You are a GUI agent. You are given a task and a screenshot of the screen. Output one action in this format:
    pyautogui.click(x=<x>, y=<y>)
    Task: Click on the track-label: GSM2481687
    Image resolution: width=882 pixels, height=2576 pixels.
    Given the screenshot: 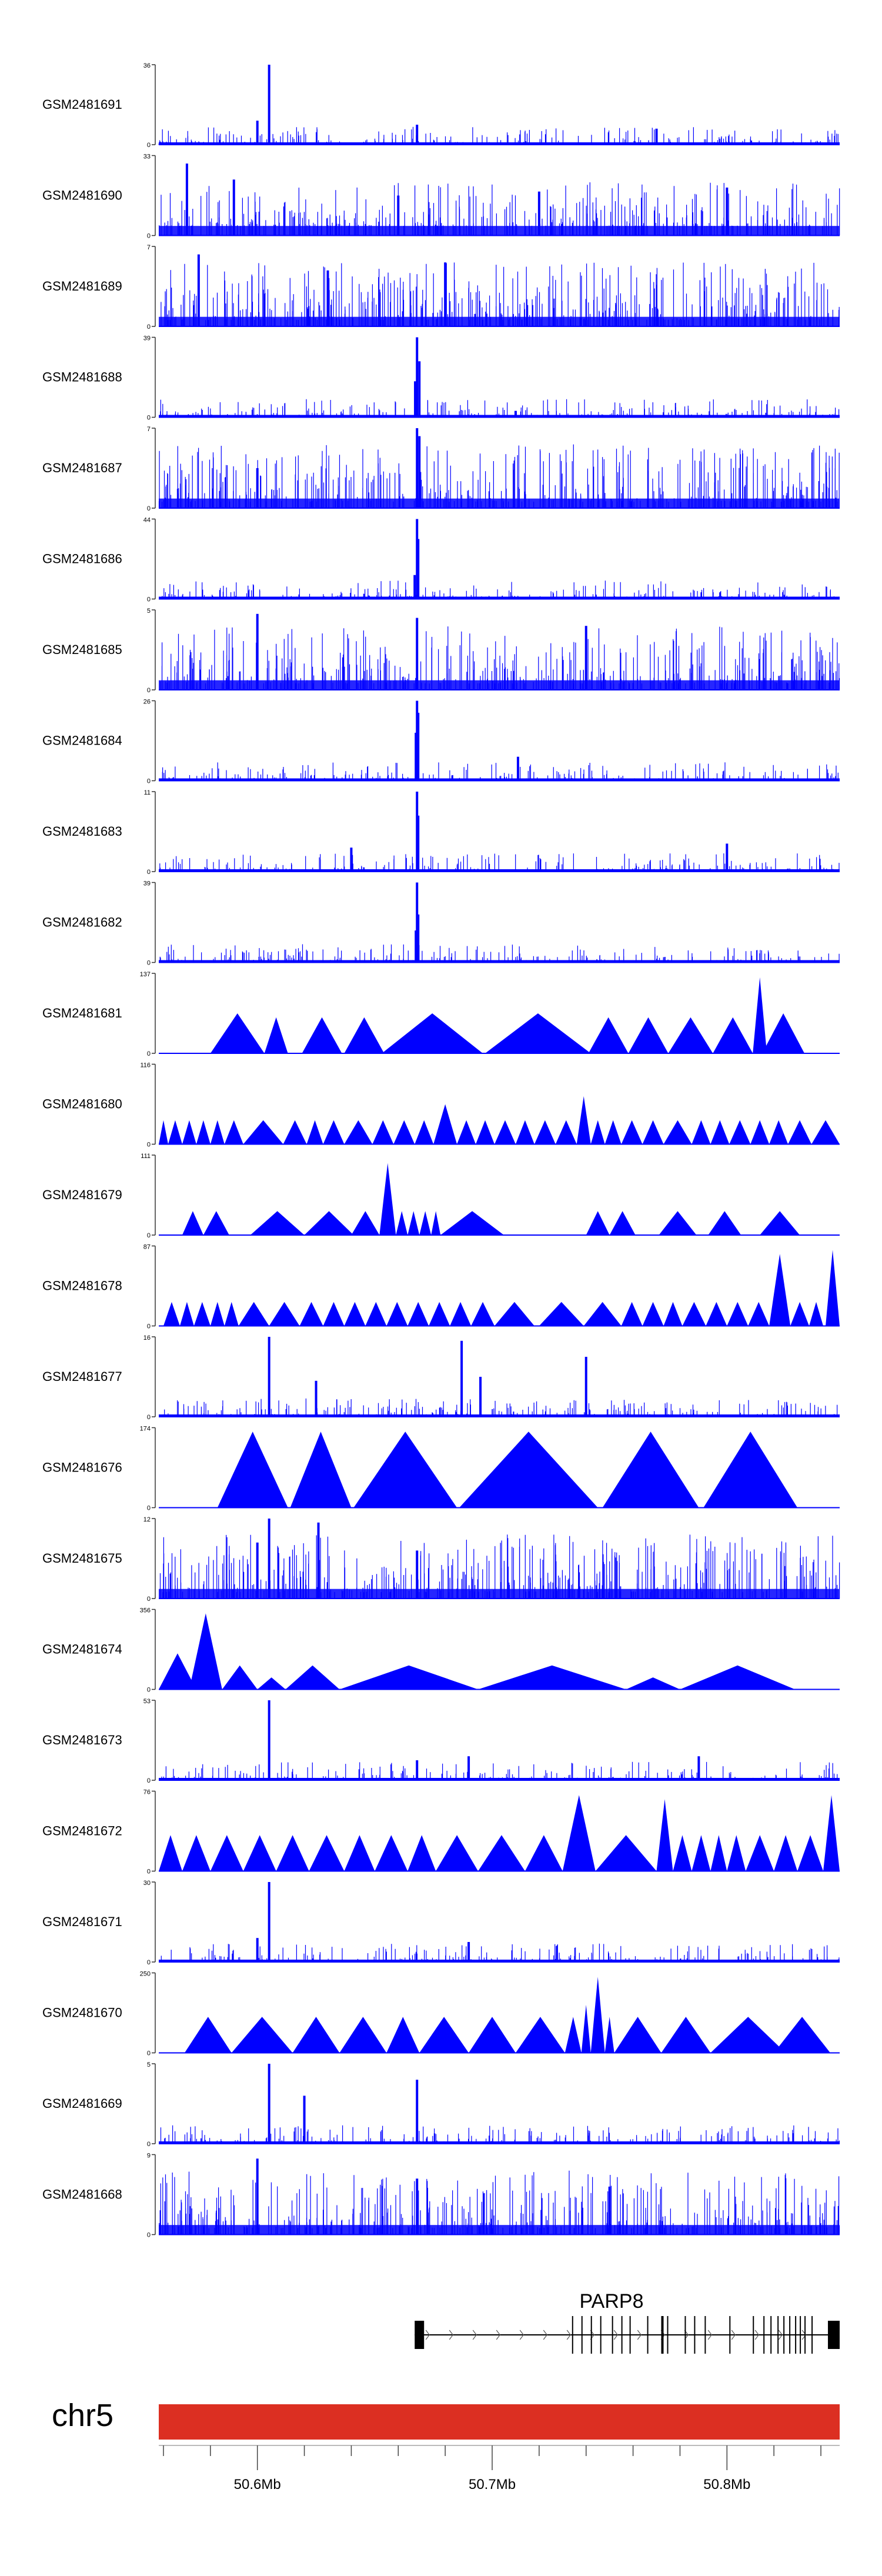 What is the action you would take?
    pyautogui.click(x=82, y=468)
    